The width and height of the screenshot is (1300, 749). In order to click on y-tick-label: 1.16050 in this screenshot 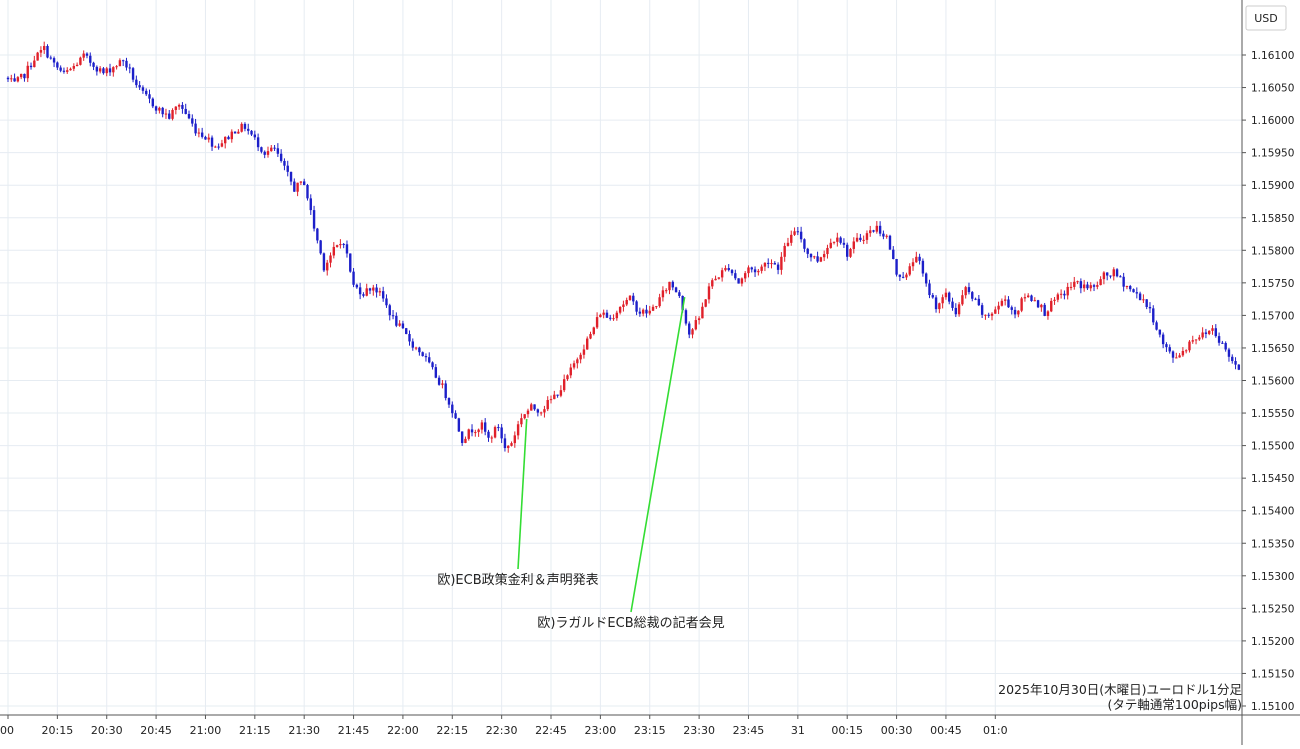, I will do `click(1272, 89)`.